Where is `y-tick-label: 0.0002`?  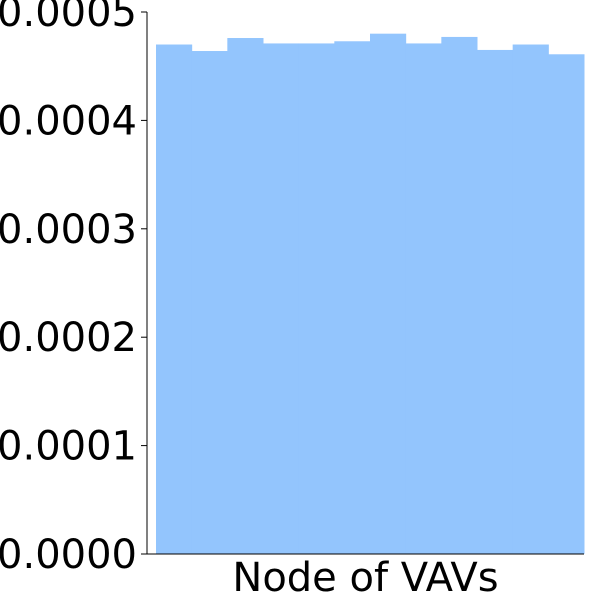
y-tick-label: 0.0002 is located at coordinates (68, 338).